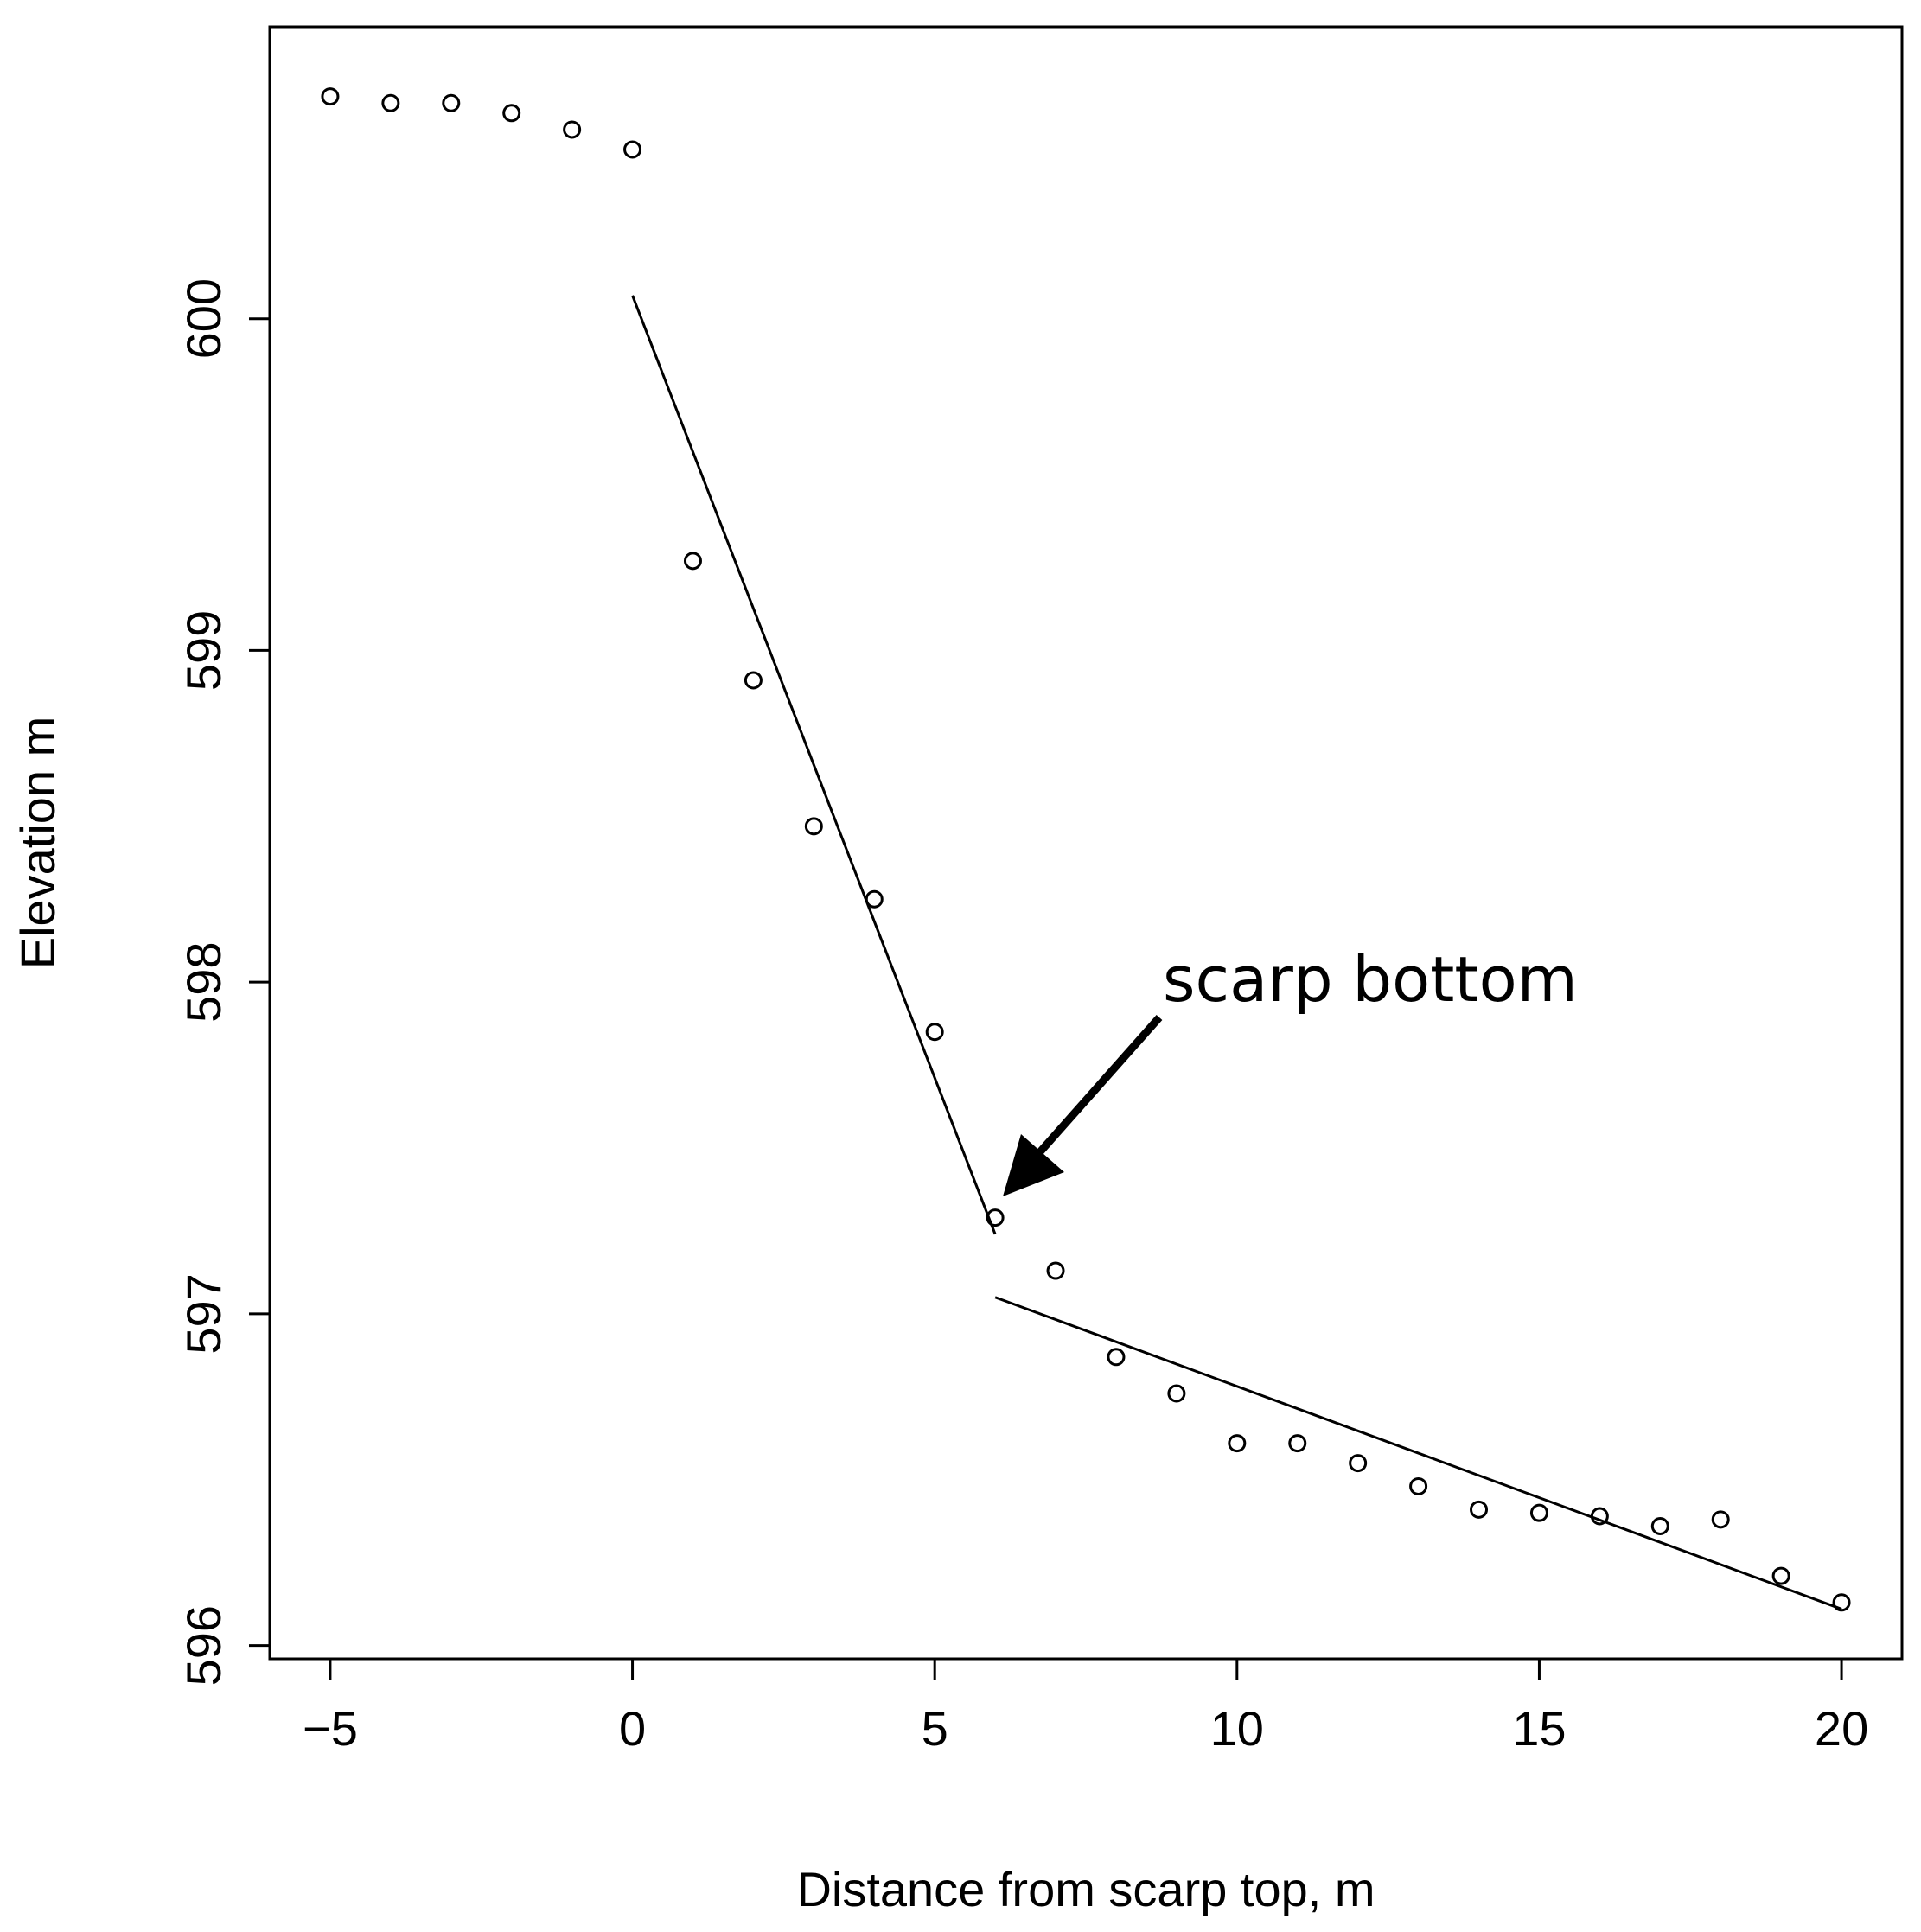  What do you see at coordinates (203, 318) in the screenshot?
I see `y-tick-label: 600` at bounding box center [203, 318].